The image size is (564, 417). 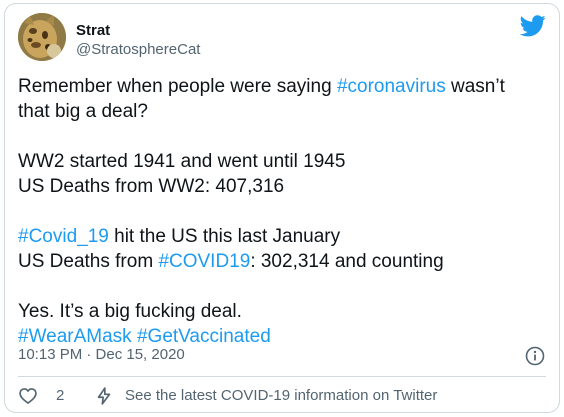 I want to click on tweet-text-fragment: hit the US this last January, so click(x=224, y=236).